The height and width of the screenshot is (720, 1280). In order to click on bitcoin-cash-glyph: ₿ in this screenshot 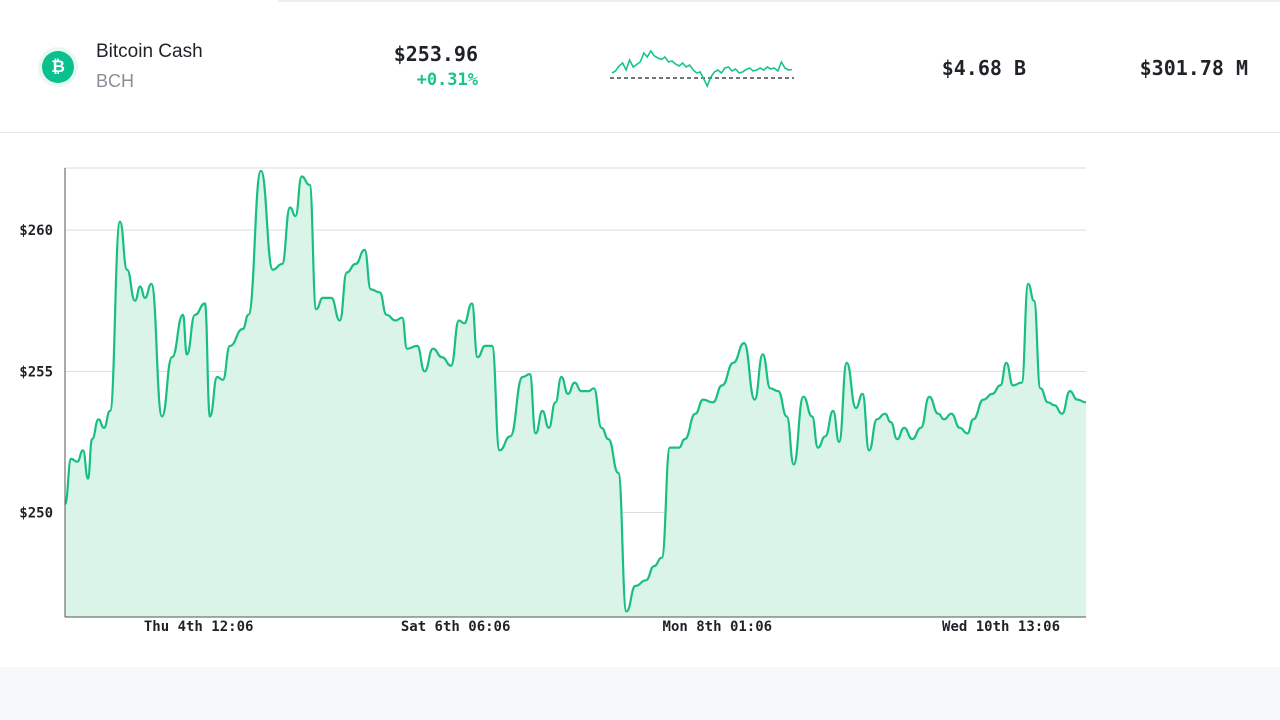, I will do `click(58, 67)`.